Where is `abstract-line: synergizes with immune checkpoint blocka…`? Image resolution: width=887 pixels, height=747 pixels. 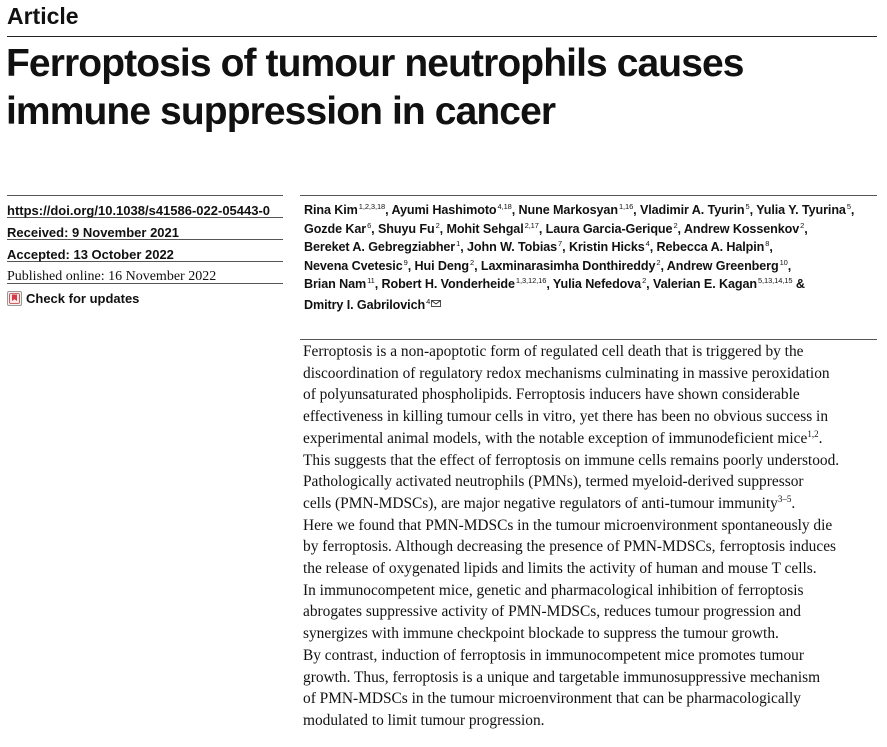
abstract-line: synergizes with immune checkpoint blocka… is located at coordinates (591, 634).